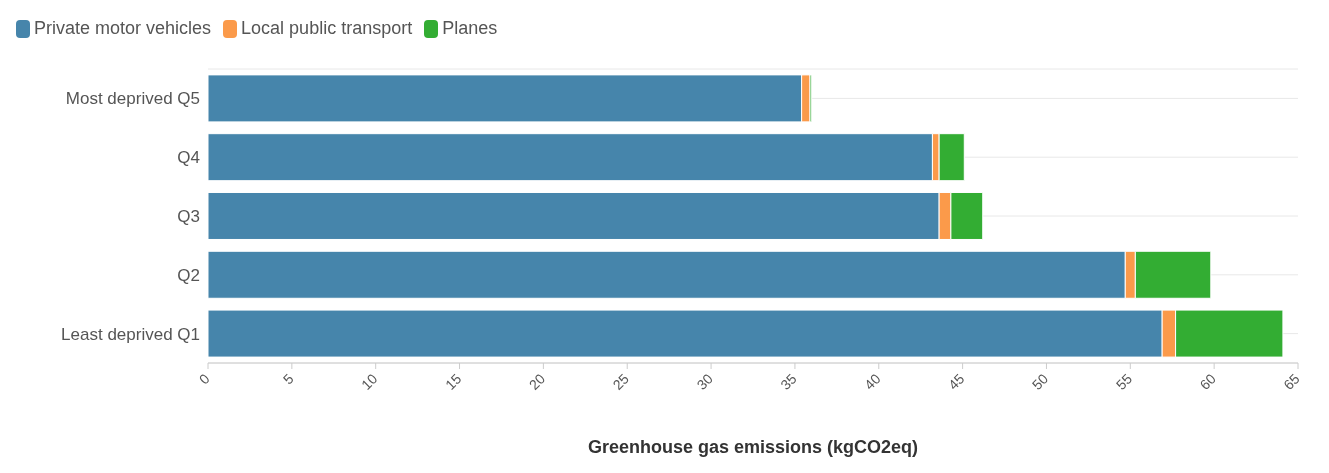  What do you see at coordinates (188, 217) in the screenshot?
I see `y-tick-label: Q3` at bounding box center [188, 217].